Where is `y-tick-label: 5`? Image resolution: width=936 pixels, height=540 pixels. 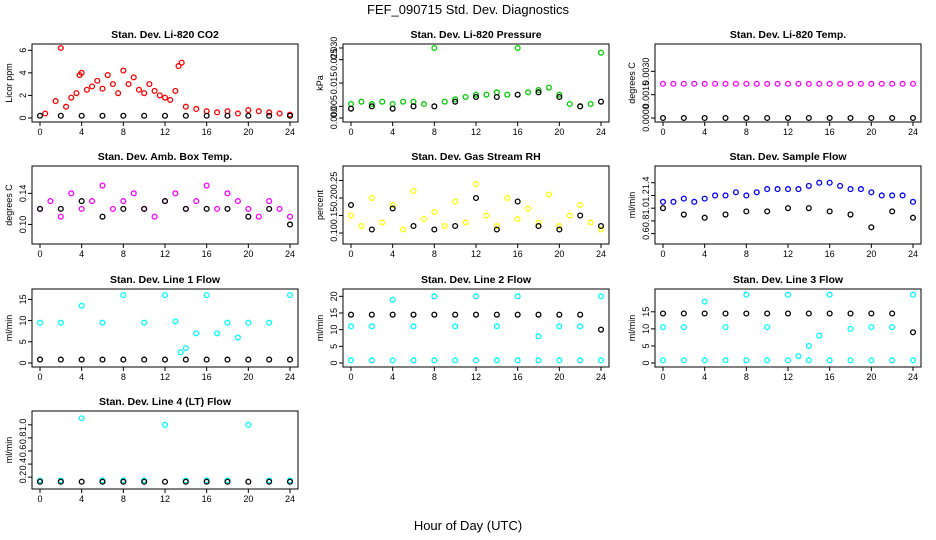 y-tick-label: 5 is located at coordinates (23, 341).